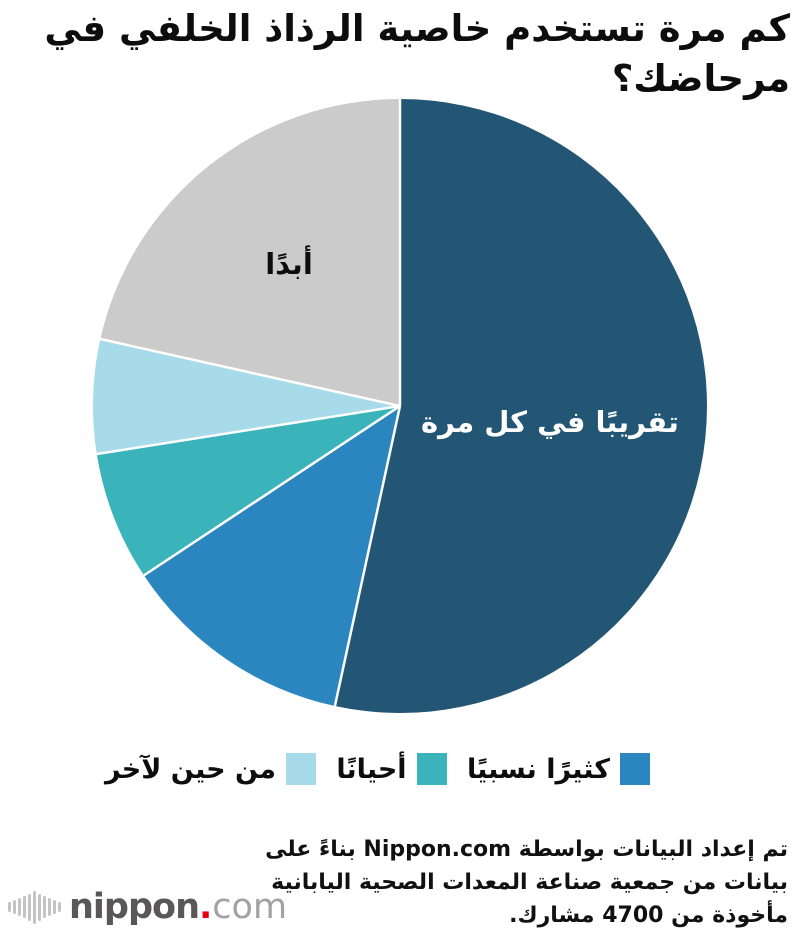 This screenshot has width=800, height=938. I want to click on logo-word-com: com, so click(250, 906).